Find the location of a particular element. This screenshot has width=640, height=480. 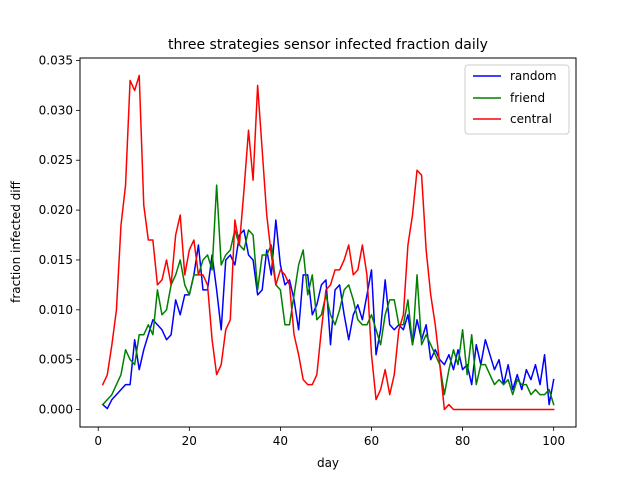

y-tick-label: 0.025 is located at coordinates (56, 160).